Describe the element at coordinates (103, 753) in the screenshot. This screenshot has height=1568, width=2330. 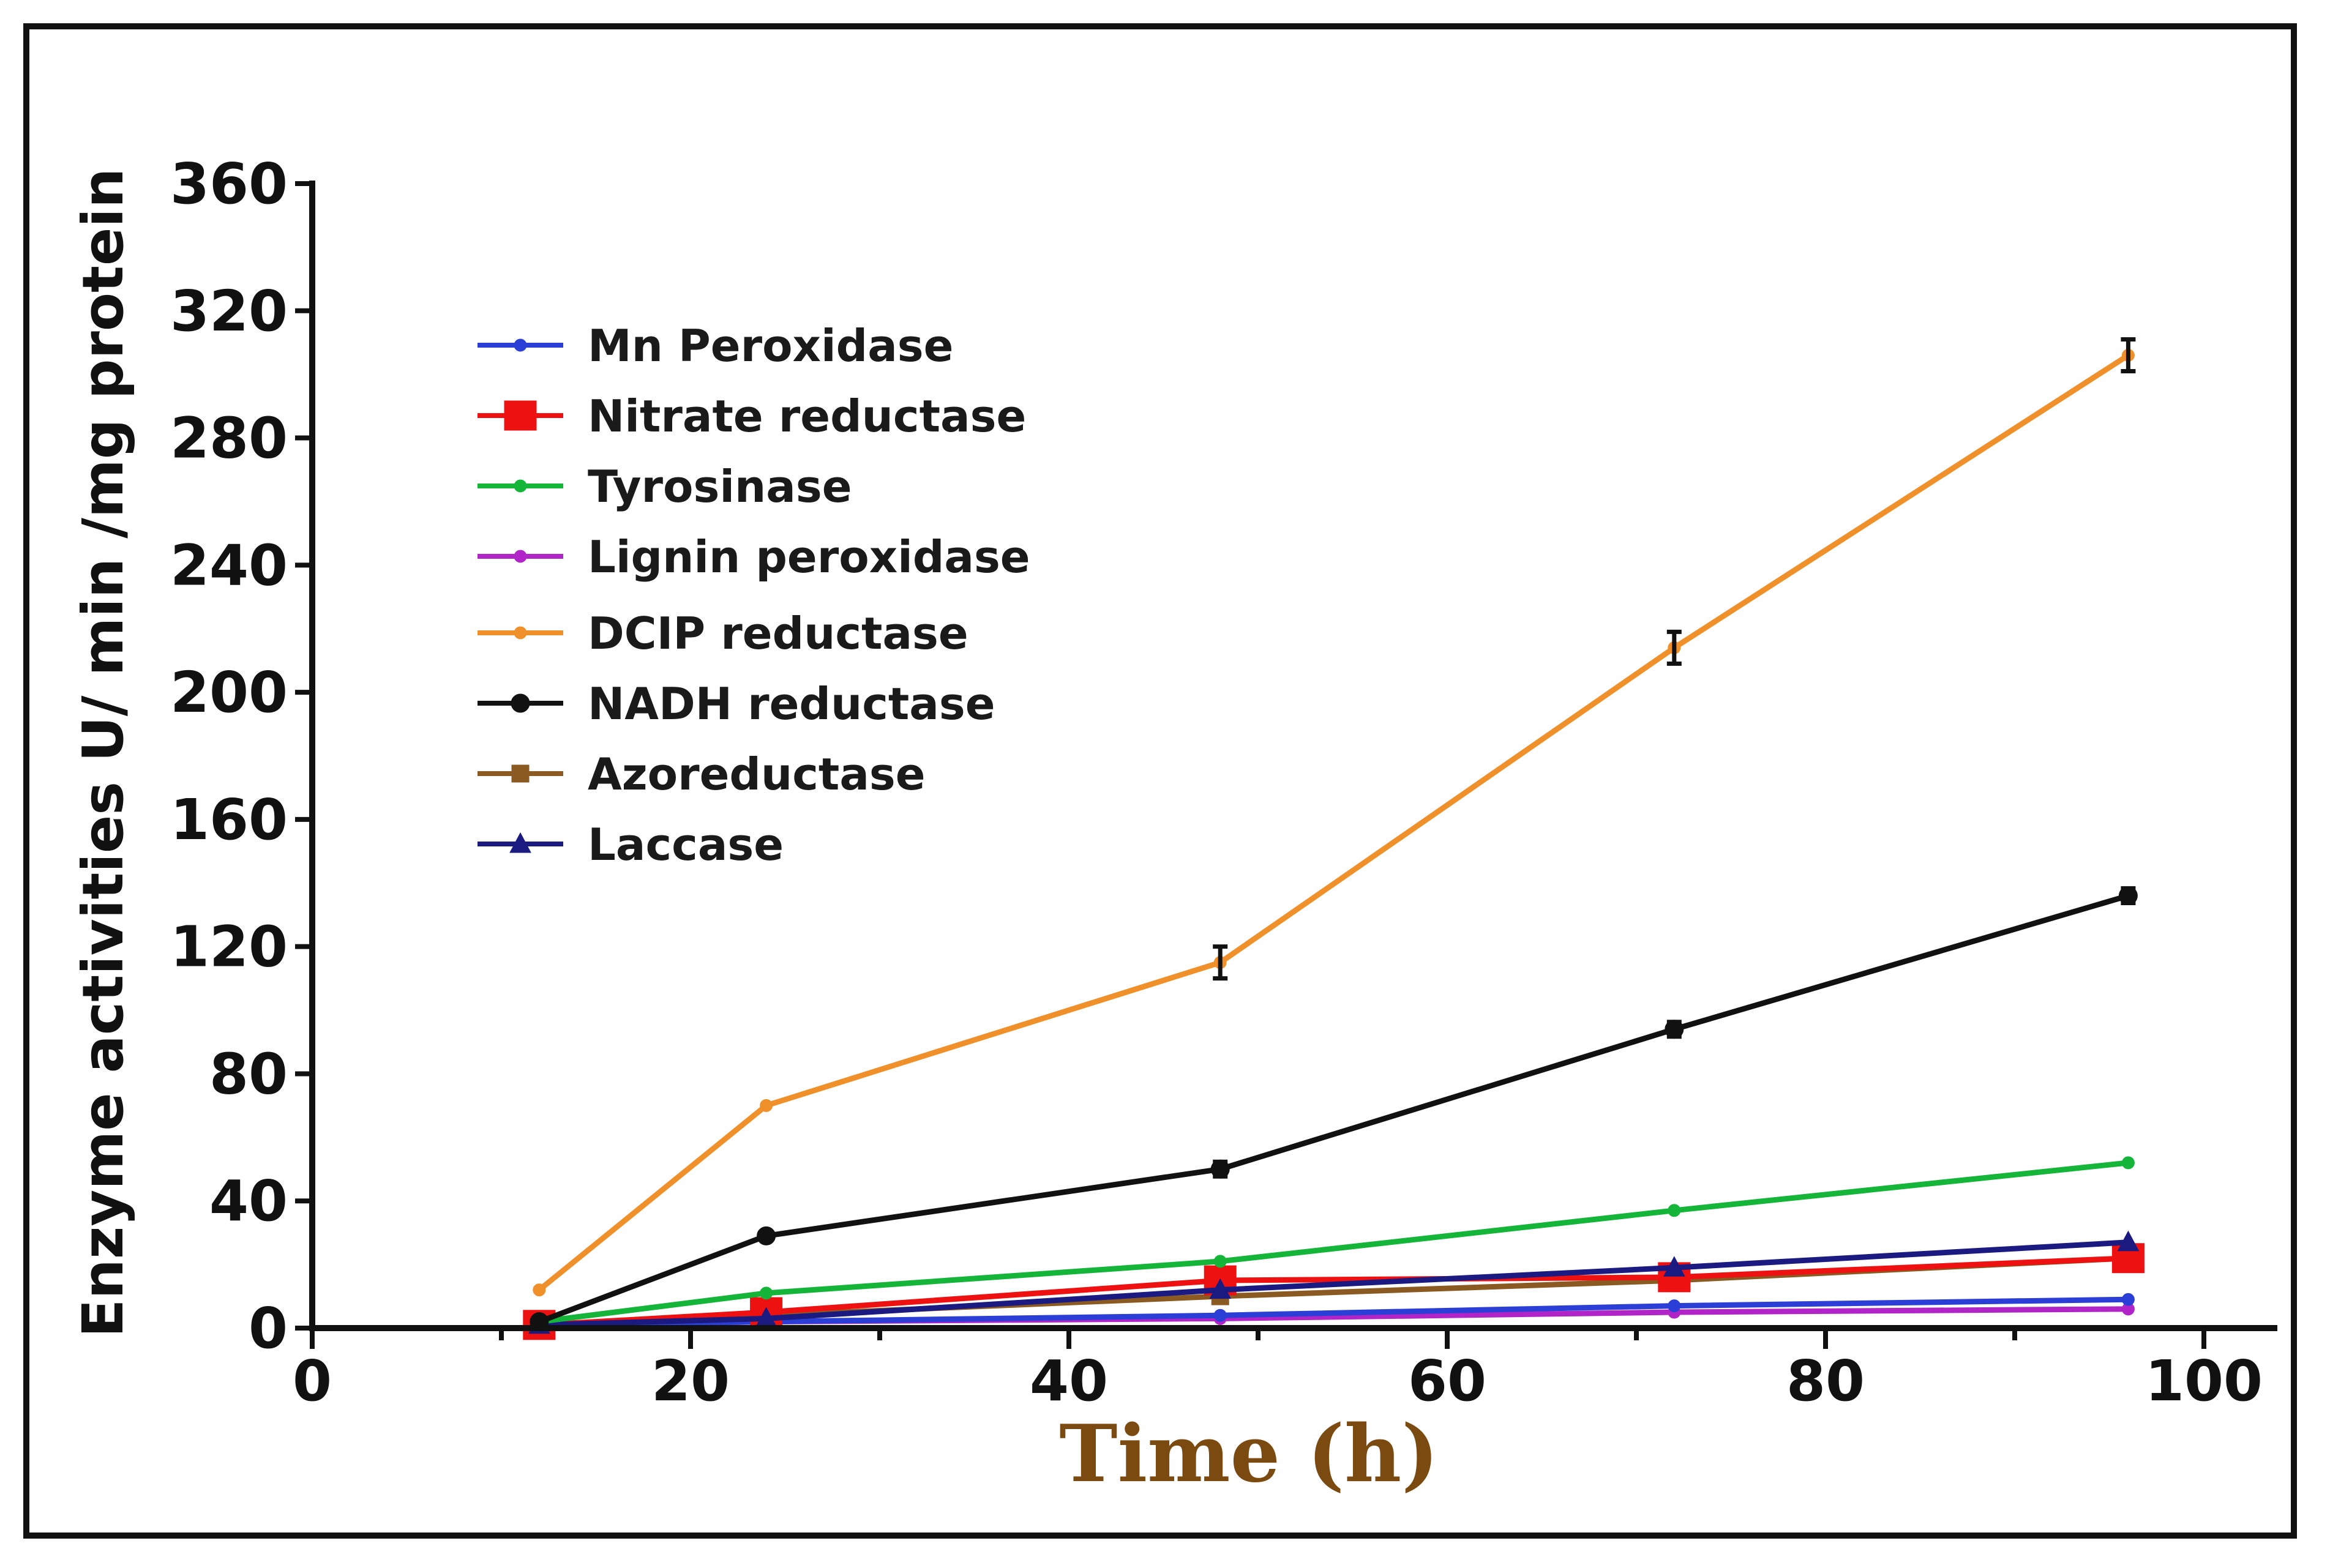
I see `y-axis-title: Enzyme activities U/ min /mg protein` at that location.